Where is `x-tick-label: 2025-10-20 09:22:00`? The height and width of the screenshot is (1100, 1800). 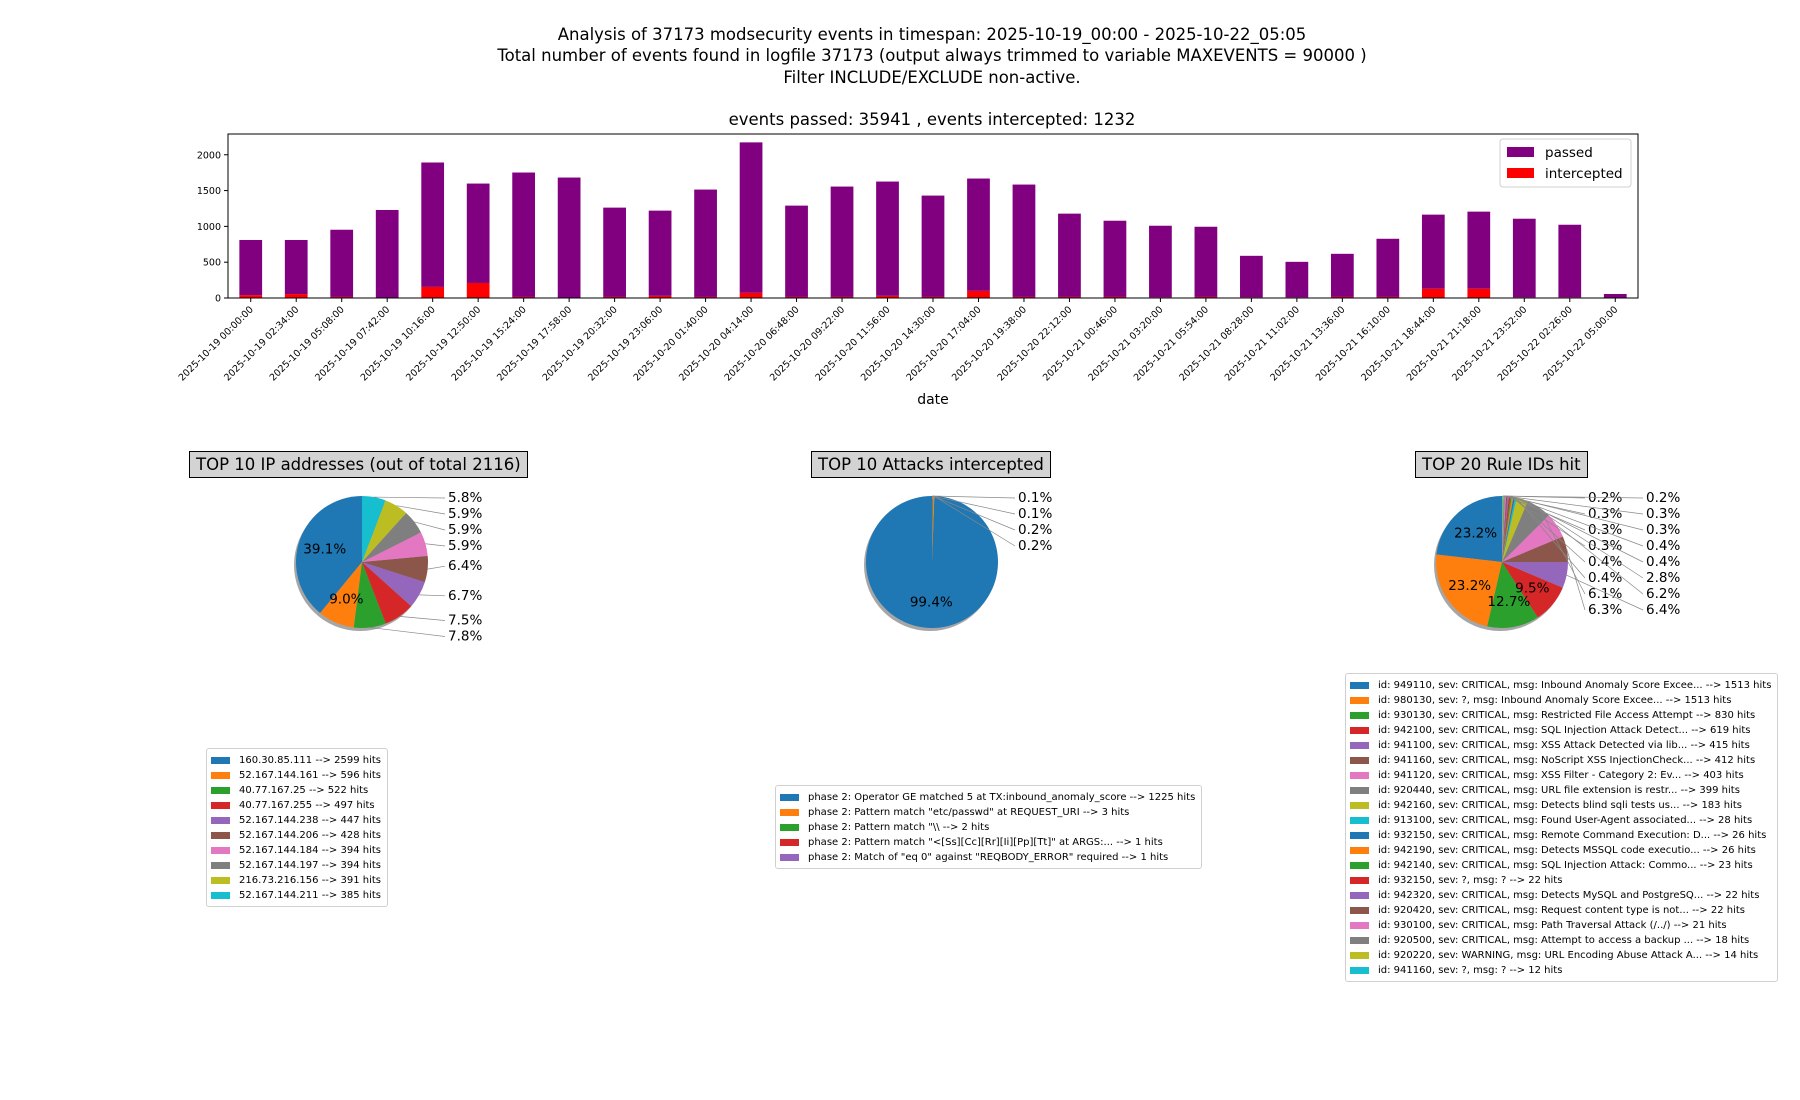
x-tick-label: 2025-10-20 09:22:00 is located at coordinates (807, 343).